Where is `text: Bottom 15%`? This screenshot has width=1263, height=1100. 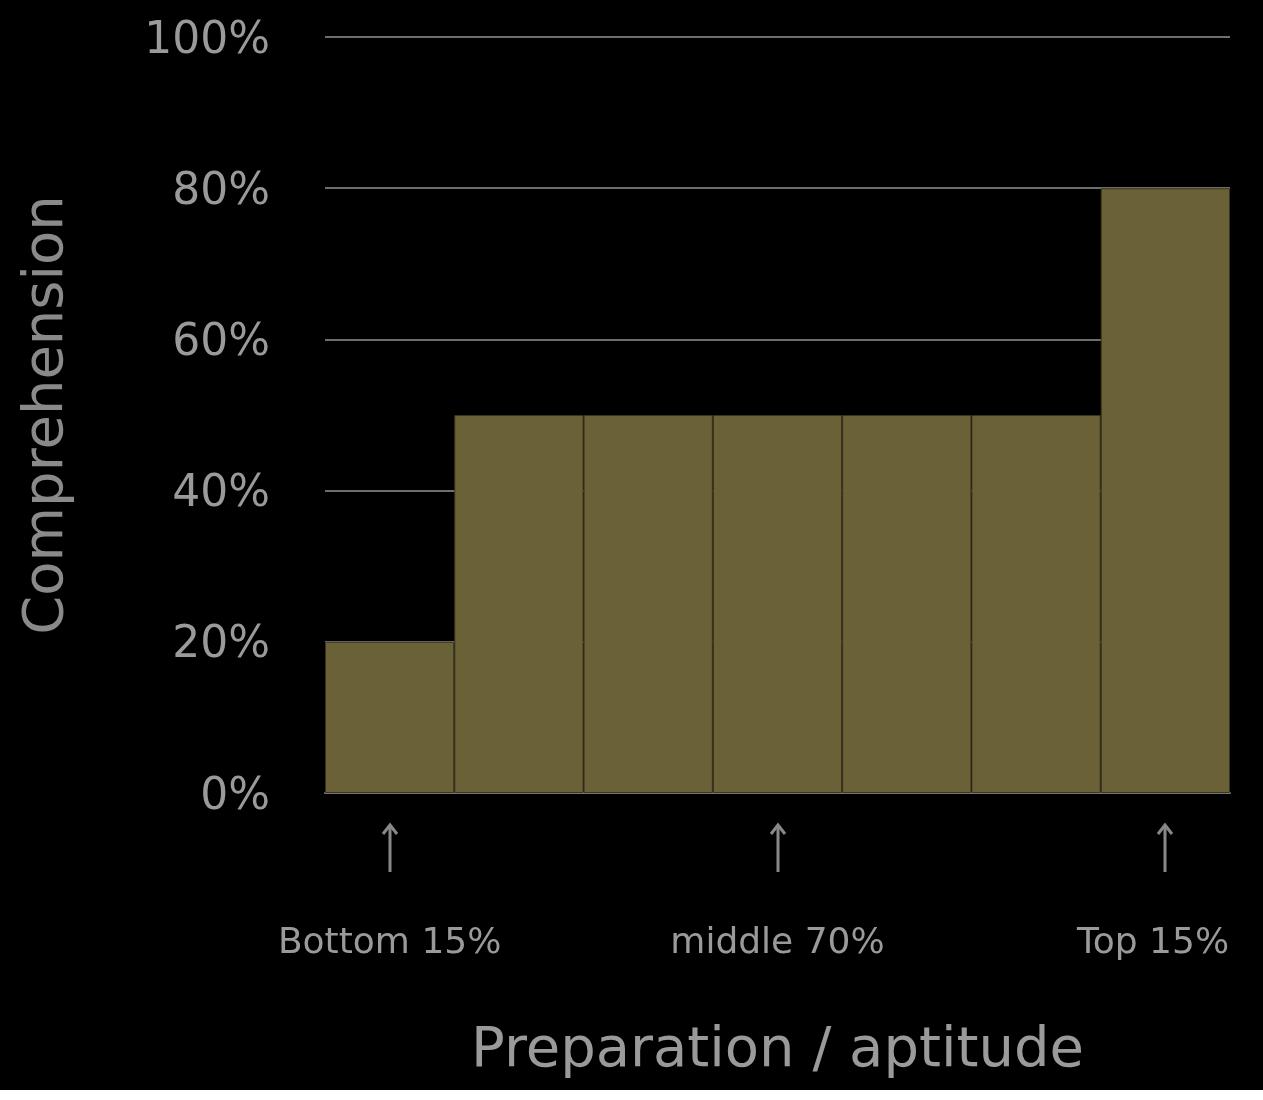
text: Bottom 15% is located at coordinates (389, 940).